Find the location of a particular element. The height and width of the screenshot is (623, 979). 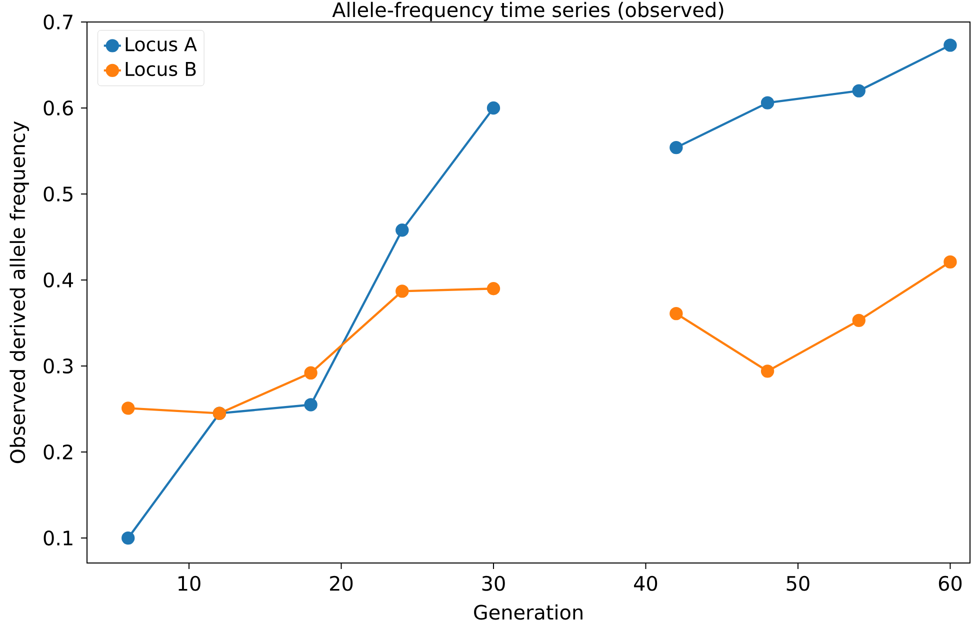

x-tick-label: 40 is located at coordinates (646, 583).